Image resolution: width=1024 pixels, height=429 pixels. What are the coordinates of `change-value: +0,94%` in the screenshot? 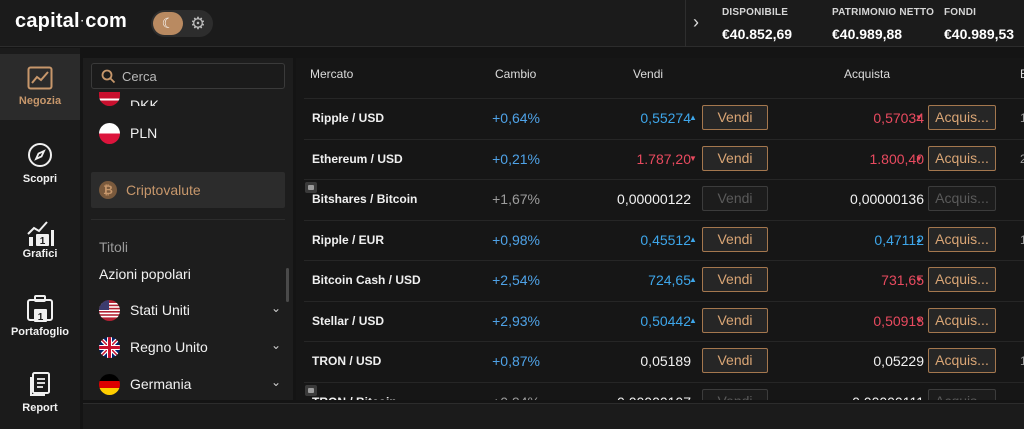 It's located at (516, 397).